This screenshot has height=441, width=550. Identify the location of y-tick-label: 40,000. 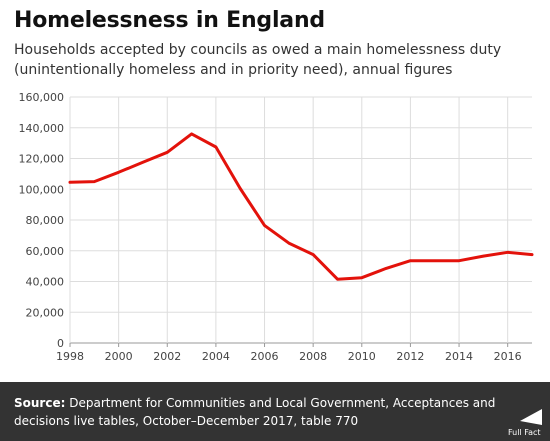
(45, 282).